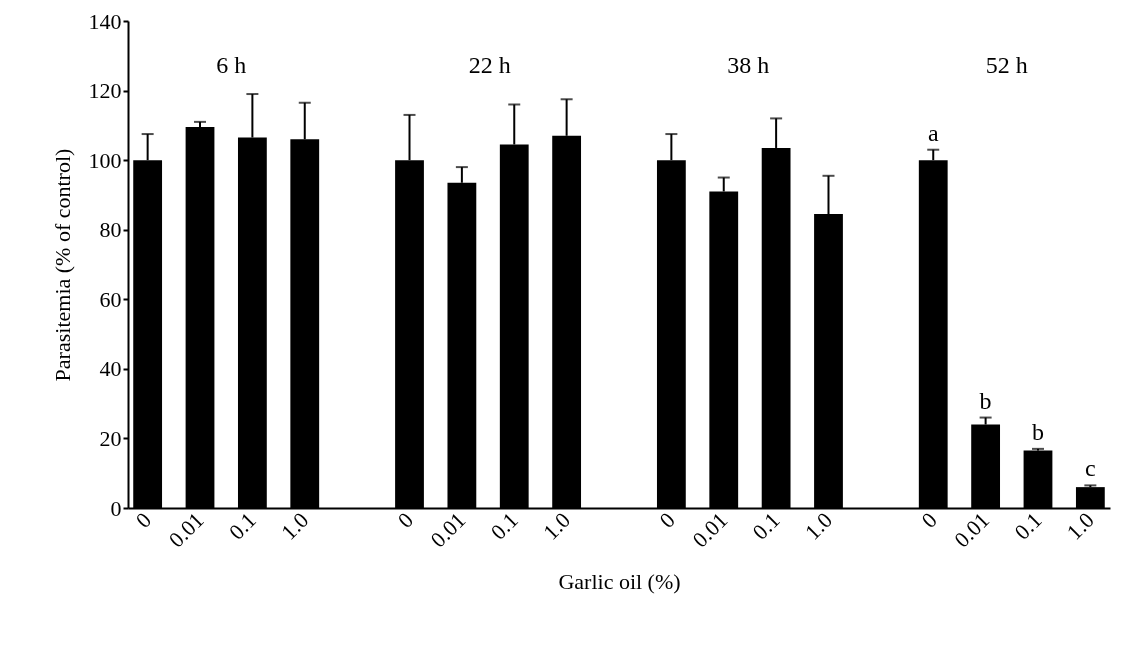 The height and width of the screenshot is (649, 1123). I want to click on y-tick-label: 100, so click(105, 160).